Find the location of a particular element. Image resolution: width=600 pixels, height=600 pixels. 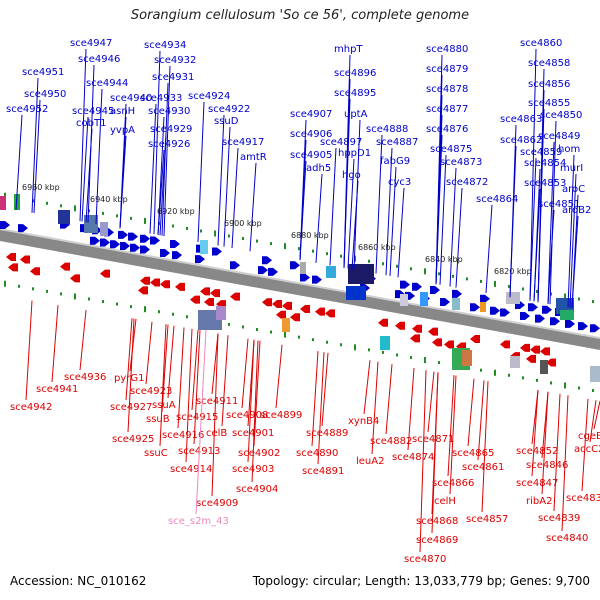

forward-gene-label: sce4897 is located at coordinates (341, 142).